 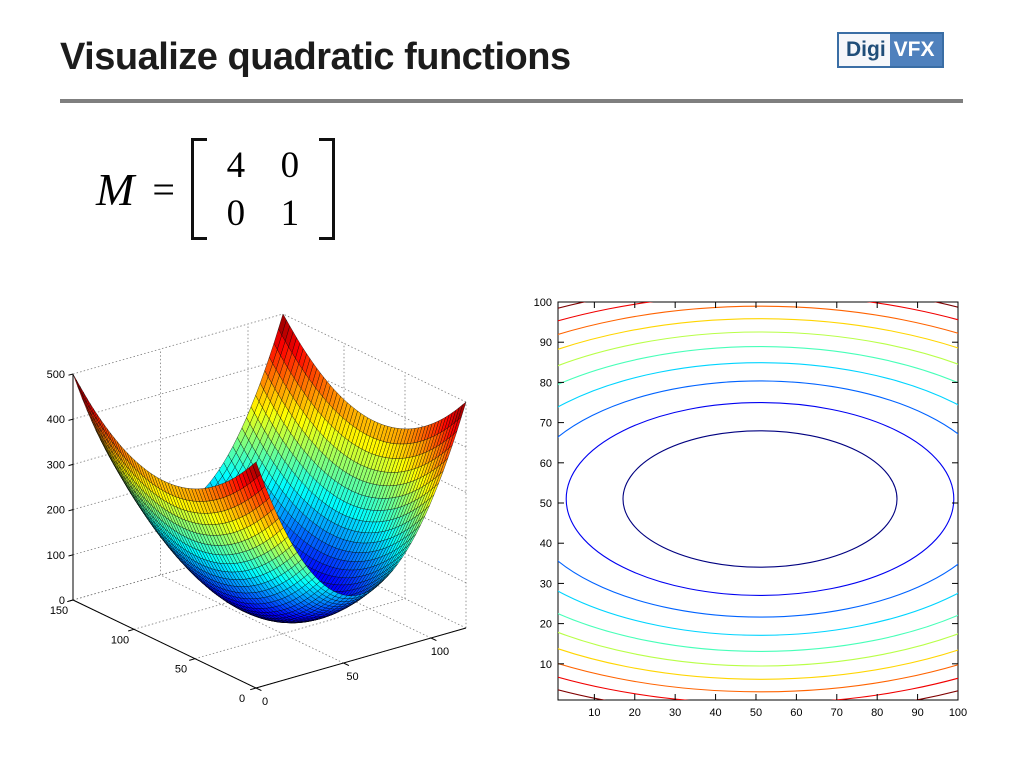 I want to click on logo-text-vfx: VFX, so click(x=915, y=50).